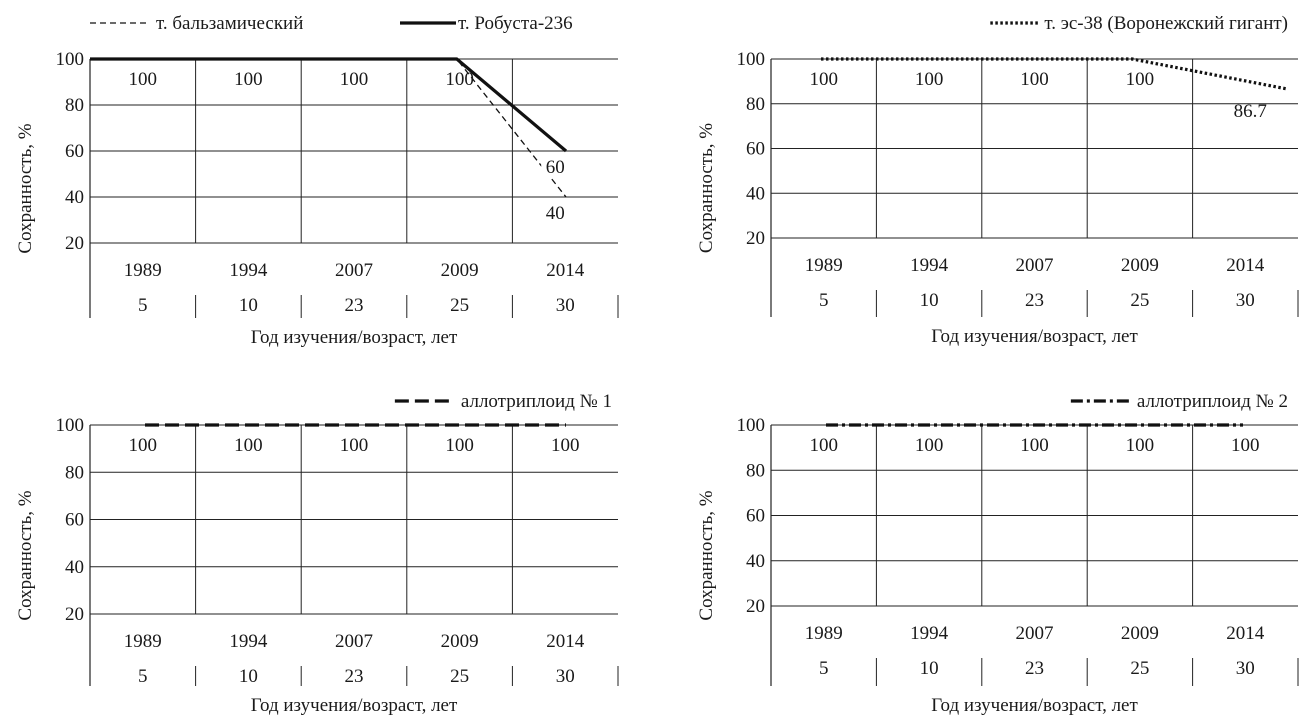 The width and height of the screenshot is (1299, 725). What do you see at coordinates (555, 213) in the screenshot?
I see `data-label: 40` at bounding box center [555, 213].